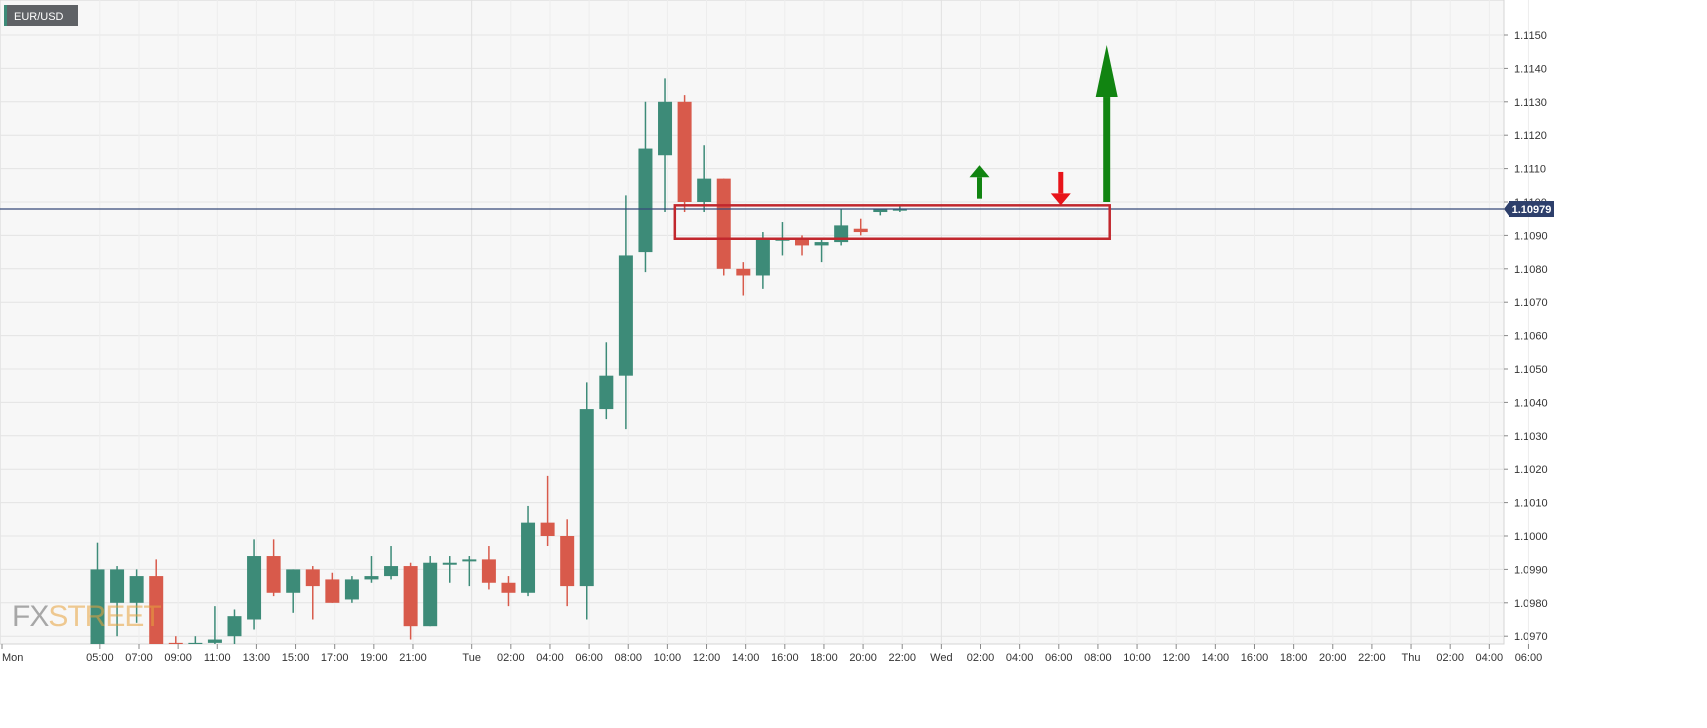 The image size is (1707, 728). I want to click on y-tick-label: 1.1090, so click(1531, 236).